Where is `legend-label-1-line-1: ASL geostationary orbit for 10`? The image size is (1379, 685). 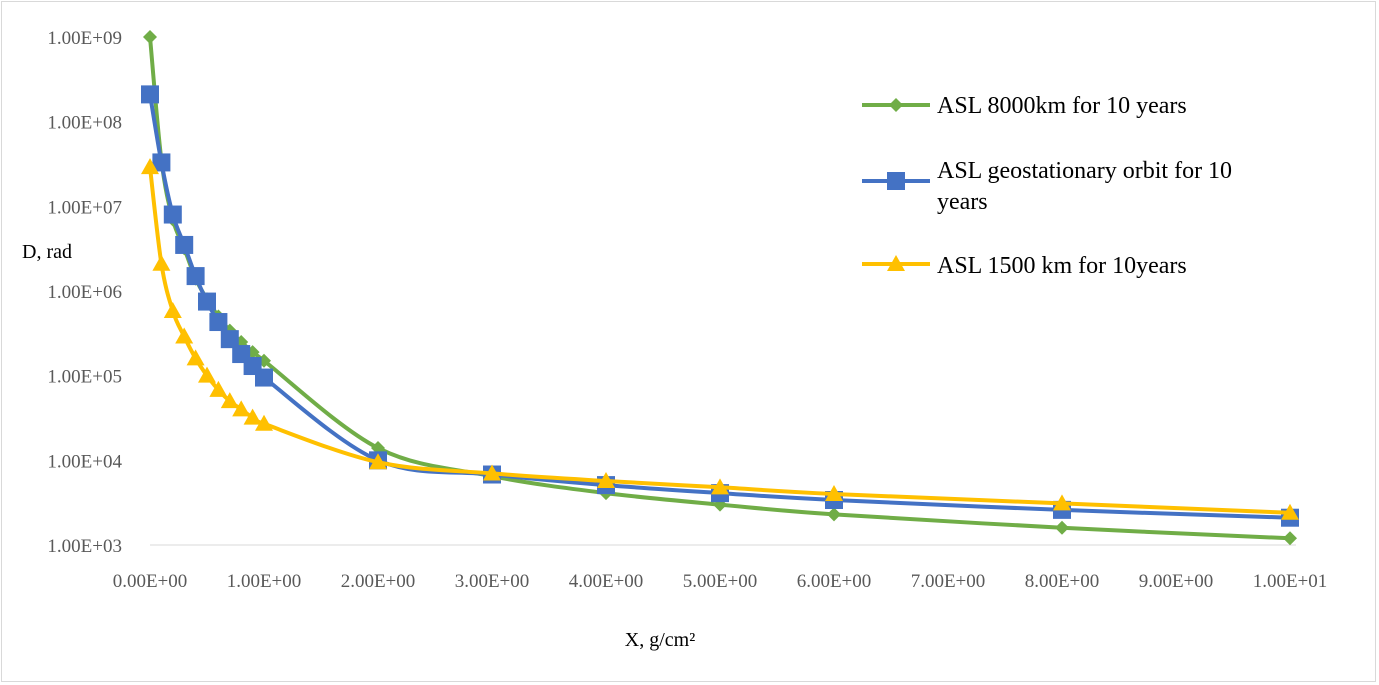 legend-label-1-line-1: ASL geostationary orbit for 10 is located at coordinates (1084, 171).